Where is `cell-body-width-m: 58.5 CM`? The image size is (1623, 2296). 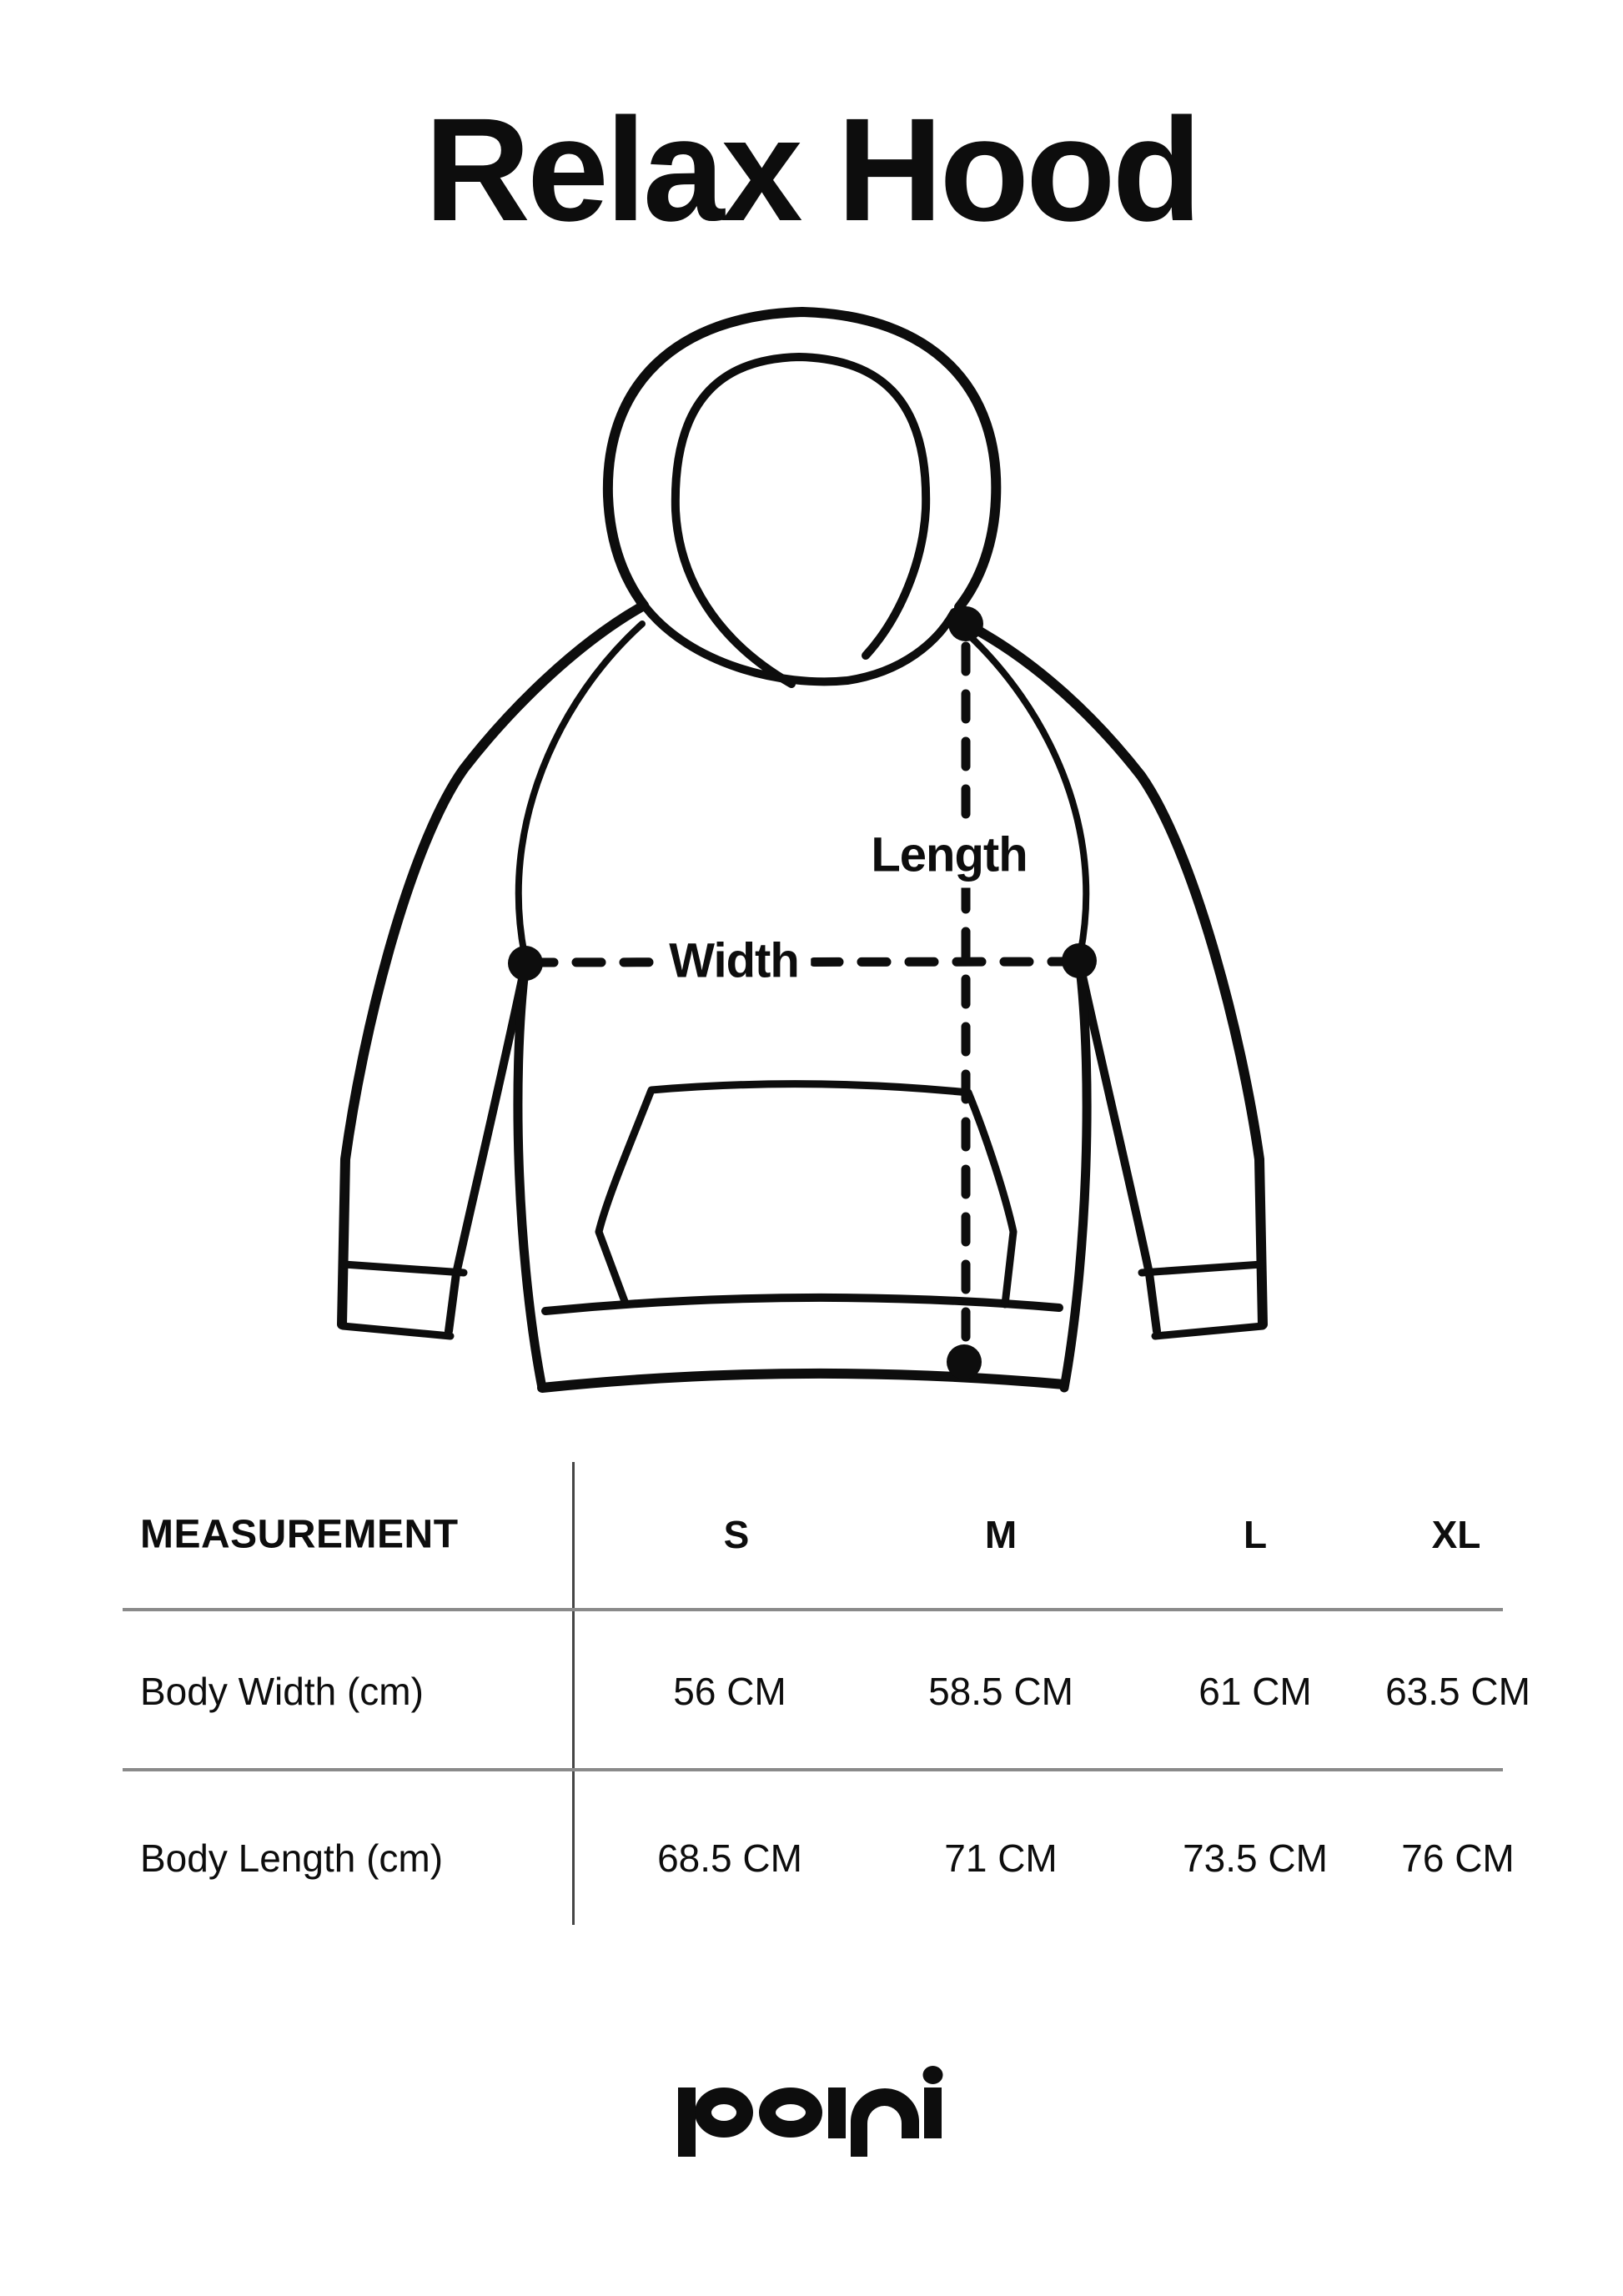 cell-body-width-m: 58.5 CM is located at coordinates (1000, 1691).